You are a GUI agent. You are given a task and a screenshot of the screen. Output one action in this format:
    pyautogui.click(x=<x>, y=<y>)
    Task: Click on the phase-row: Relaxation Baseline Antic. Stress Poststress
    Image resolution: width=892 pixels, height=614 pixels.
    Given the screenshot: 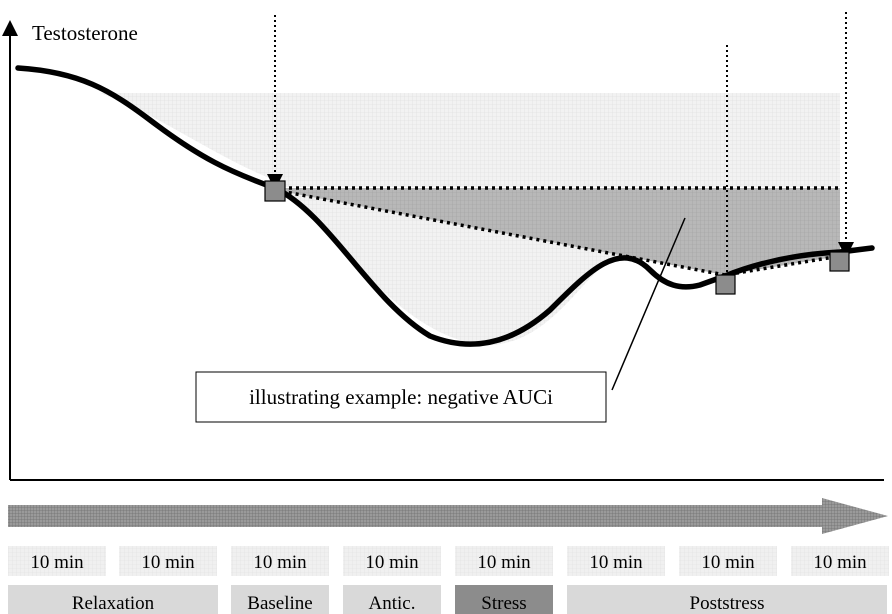 What is the action you would take?
    pyautogui.click(x=447, y=599)
    